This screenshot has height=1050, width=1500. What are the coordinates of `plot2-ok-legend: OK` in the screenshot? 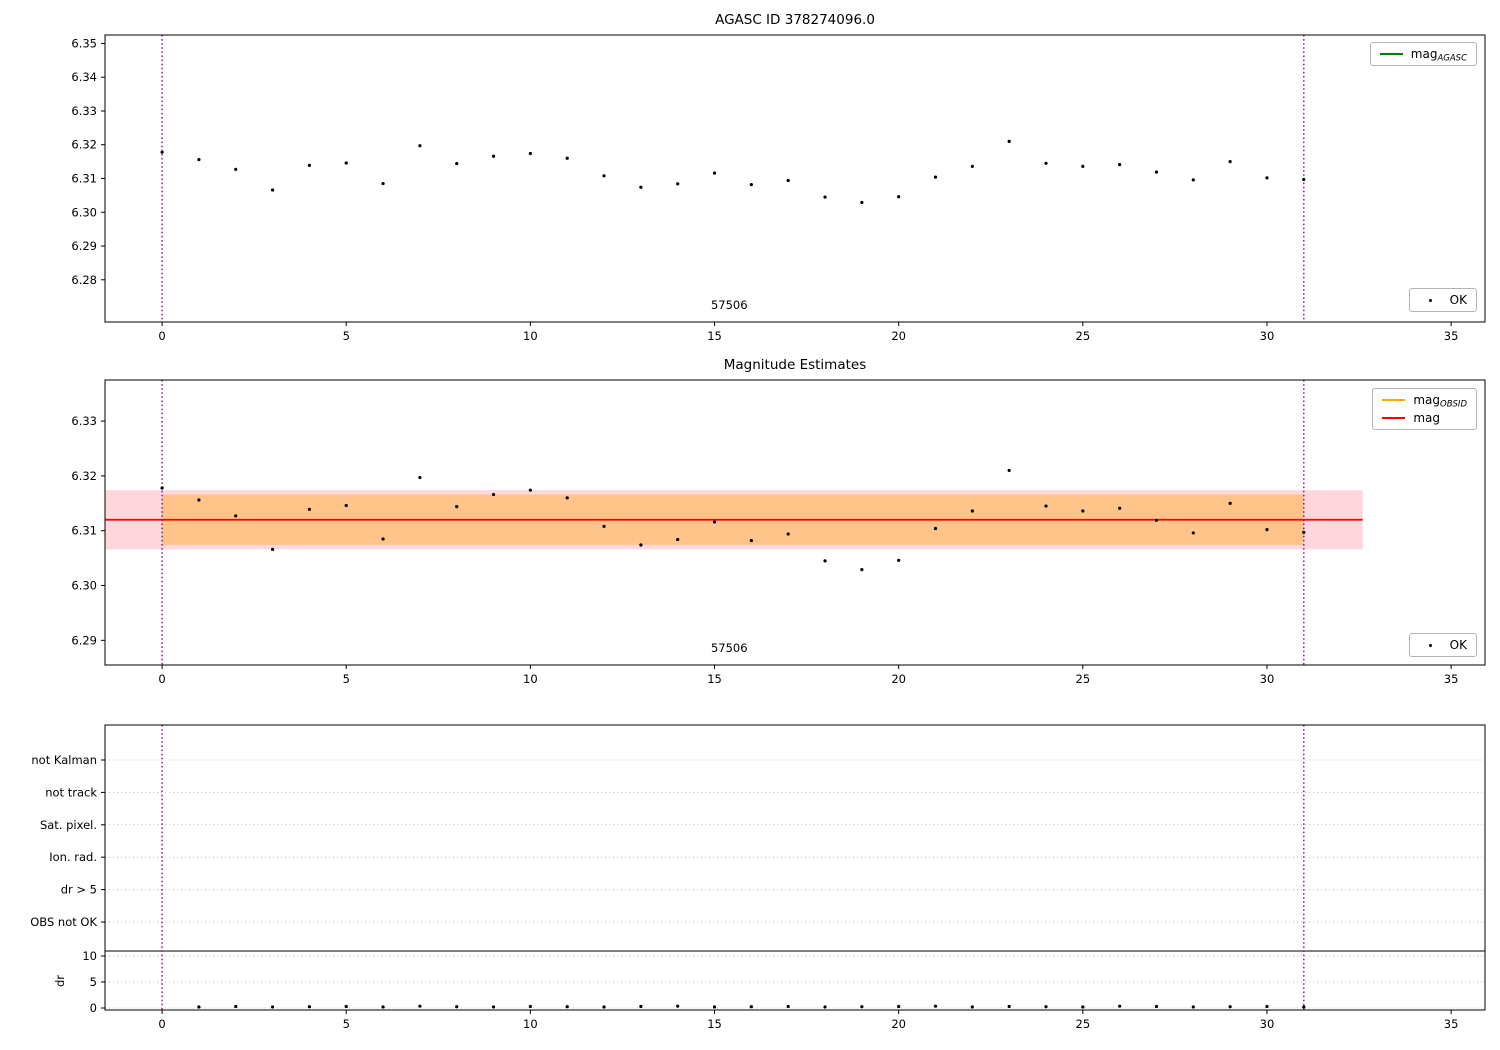 It's located at (1442, 645).